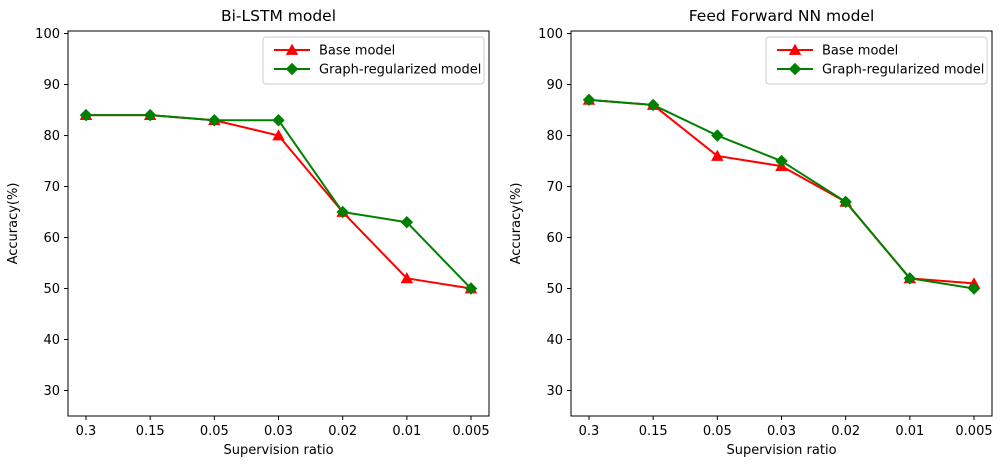 The width and height of the screenshot is (1006, 470). I want to click on chart-title: Bi-LSTM model, so click(278, 16).